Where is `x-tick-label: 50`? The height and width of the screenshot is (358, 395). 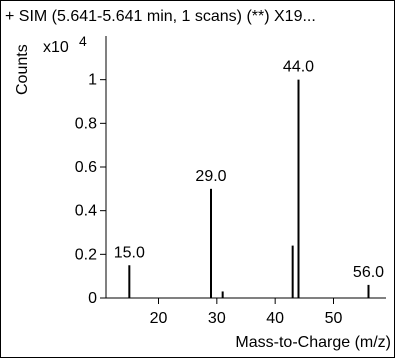 x-tick-label: 50 is located at coordinates (334, 318).